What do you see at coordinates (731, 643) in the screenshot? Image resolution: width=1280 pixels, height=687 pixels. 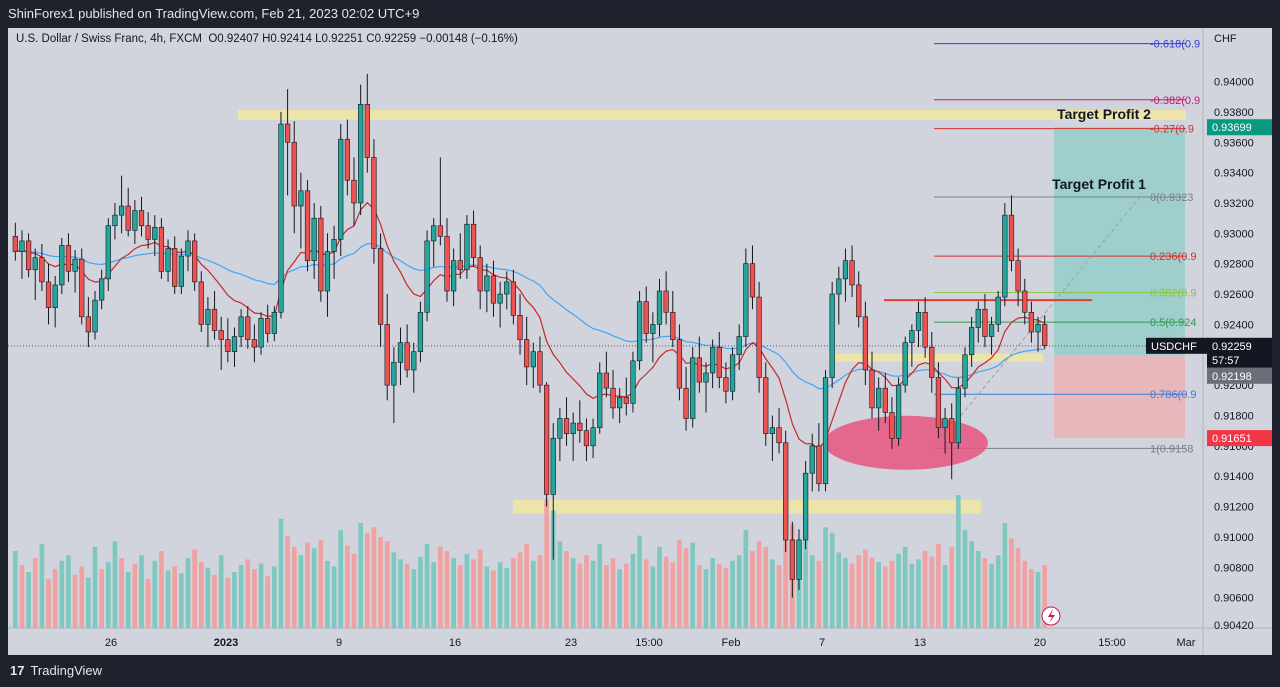 I see `x-tick-label: Feb` at bounding box center [731, 643].